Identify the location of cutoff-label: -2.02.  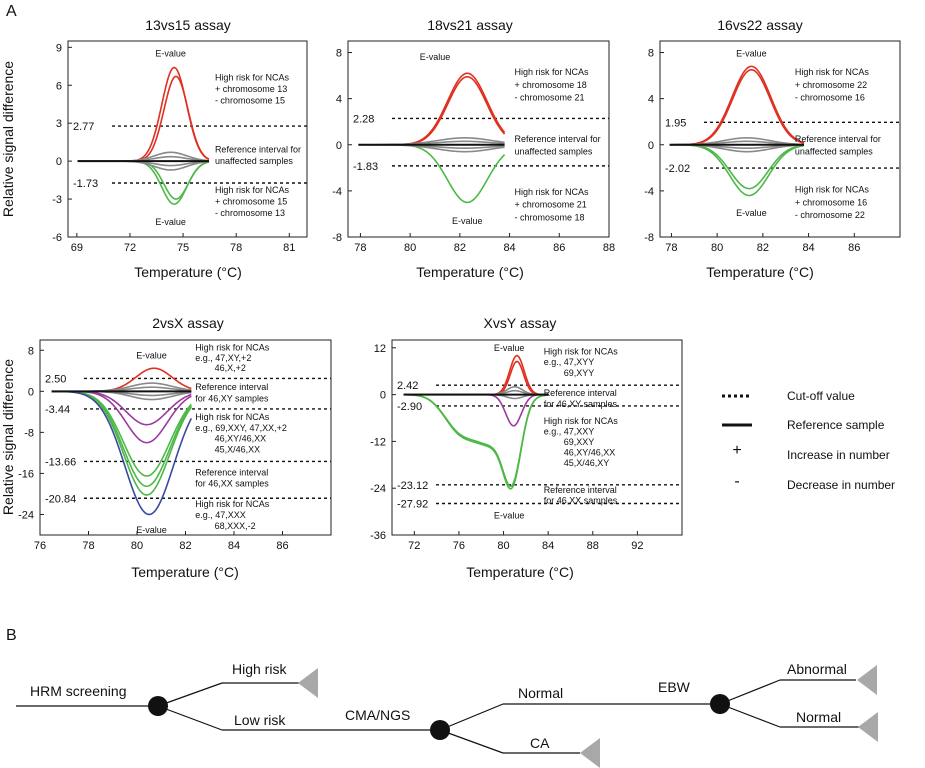
(677, 169).